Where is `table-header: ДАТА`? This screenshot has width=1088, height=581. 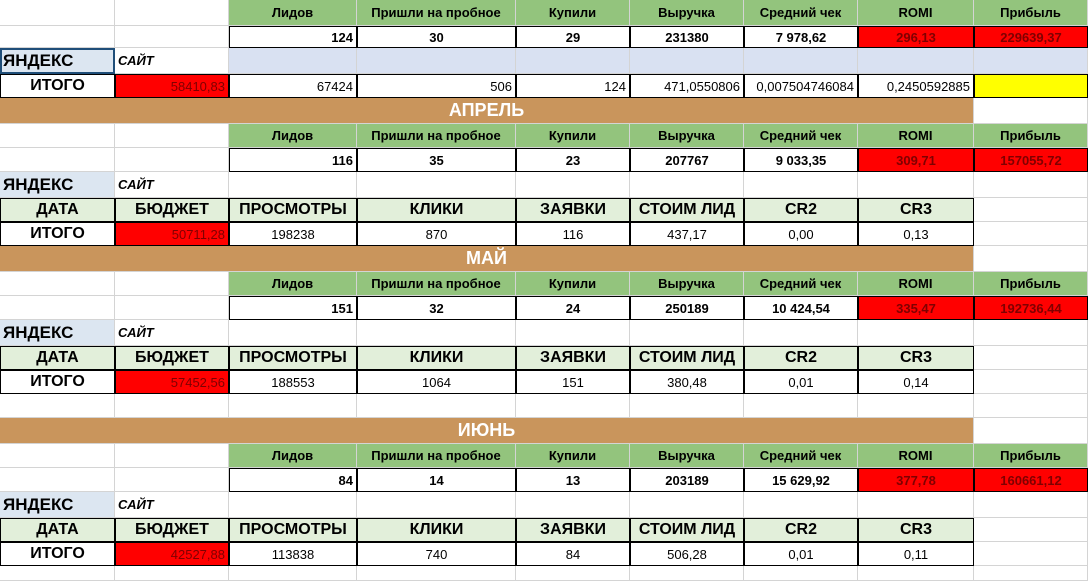 table-header: ДАТА is located at coordinates (57, 210).